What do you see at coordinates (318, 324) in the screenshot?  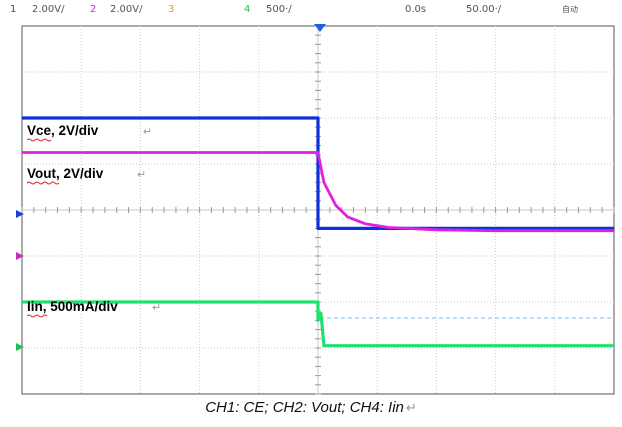 I see `trace-iin` at bounding box center [318, 324].